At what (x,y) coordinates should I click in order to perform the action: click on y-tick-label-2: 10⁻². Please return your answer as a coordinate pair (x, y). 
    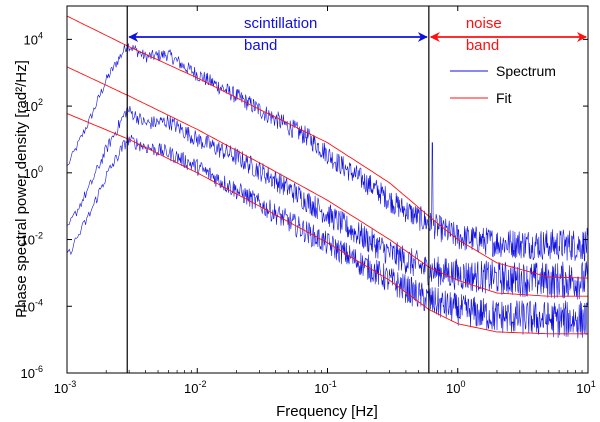
    Looking at the image, I should click on (32, 239).